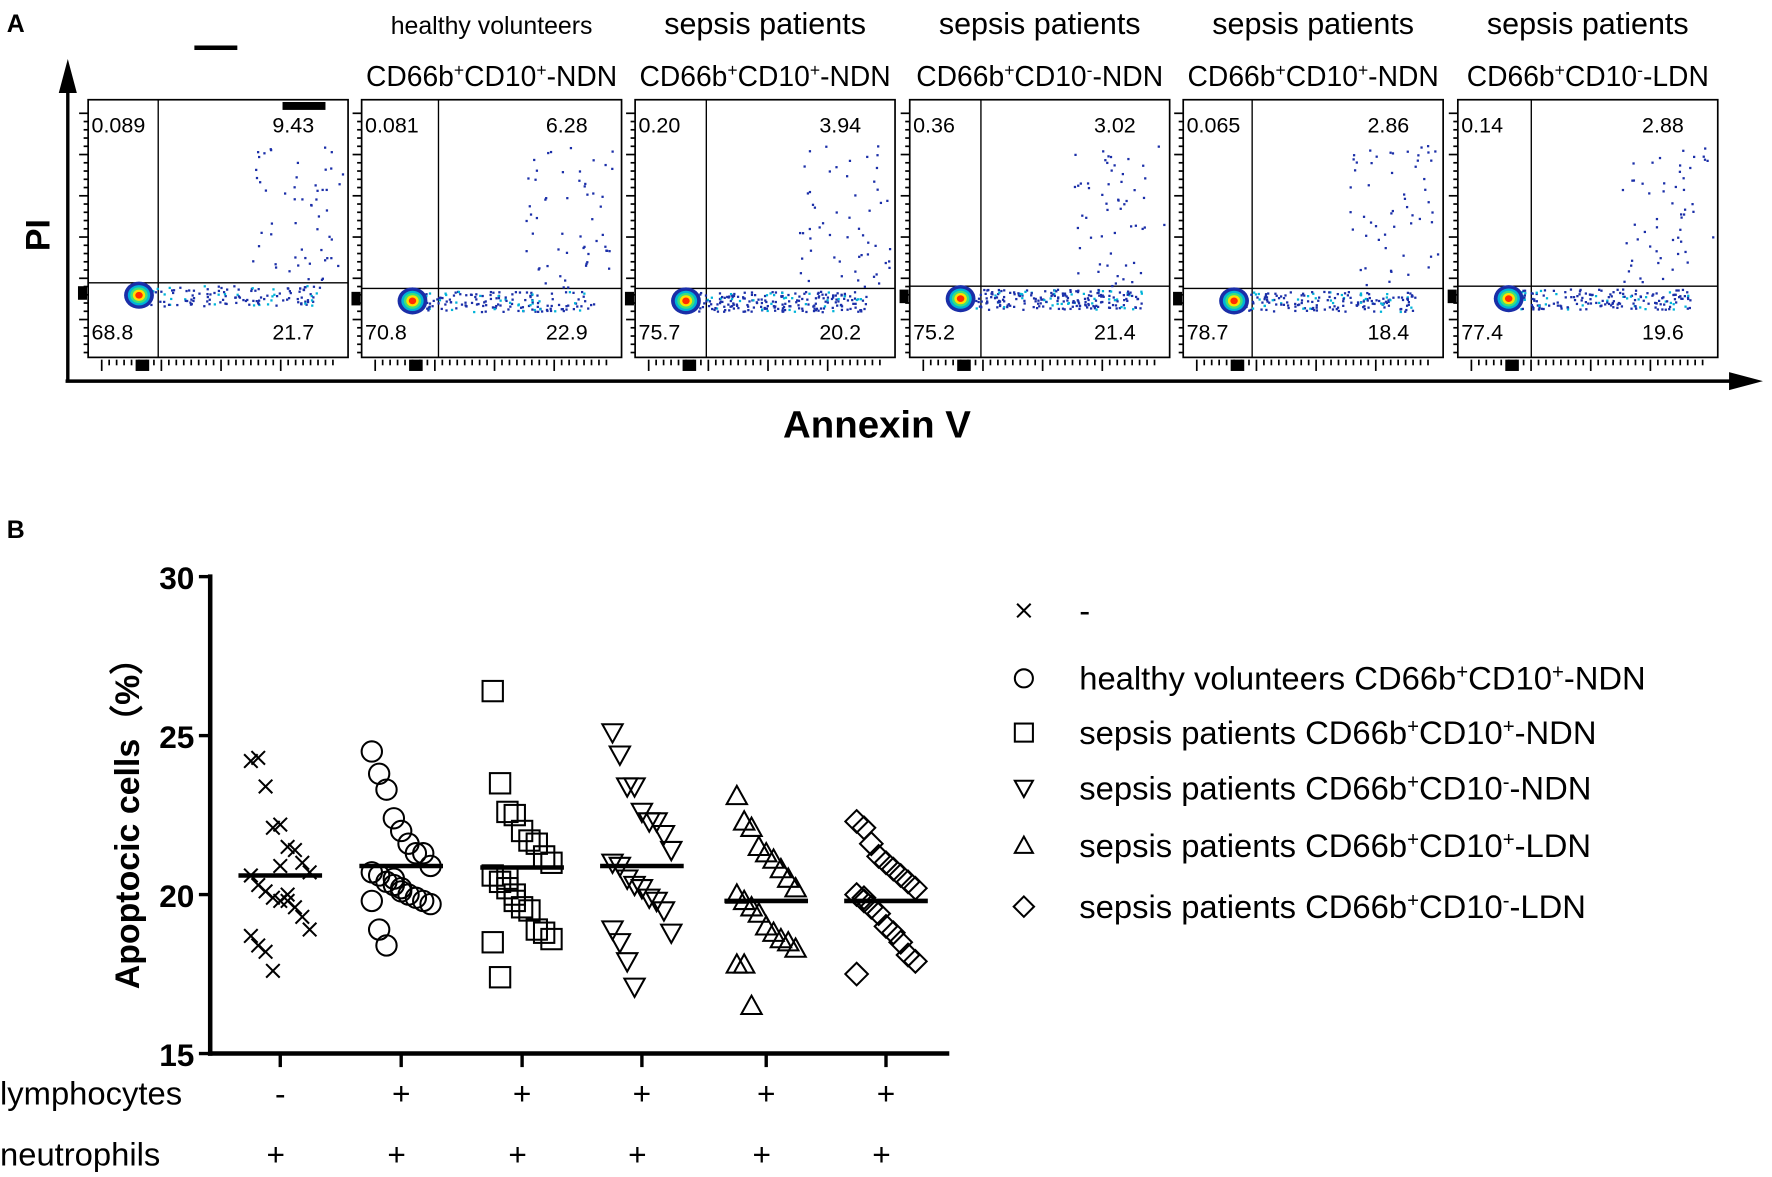 This screenshot has width=1772, height=1177. Describe the element at coordinates (82, 293) in the screenshot. I see `y-tick-block` at that location.